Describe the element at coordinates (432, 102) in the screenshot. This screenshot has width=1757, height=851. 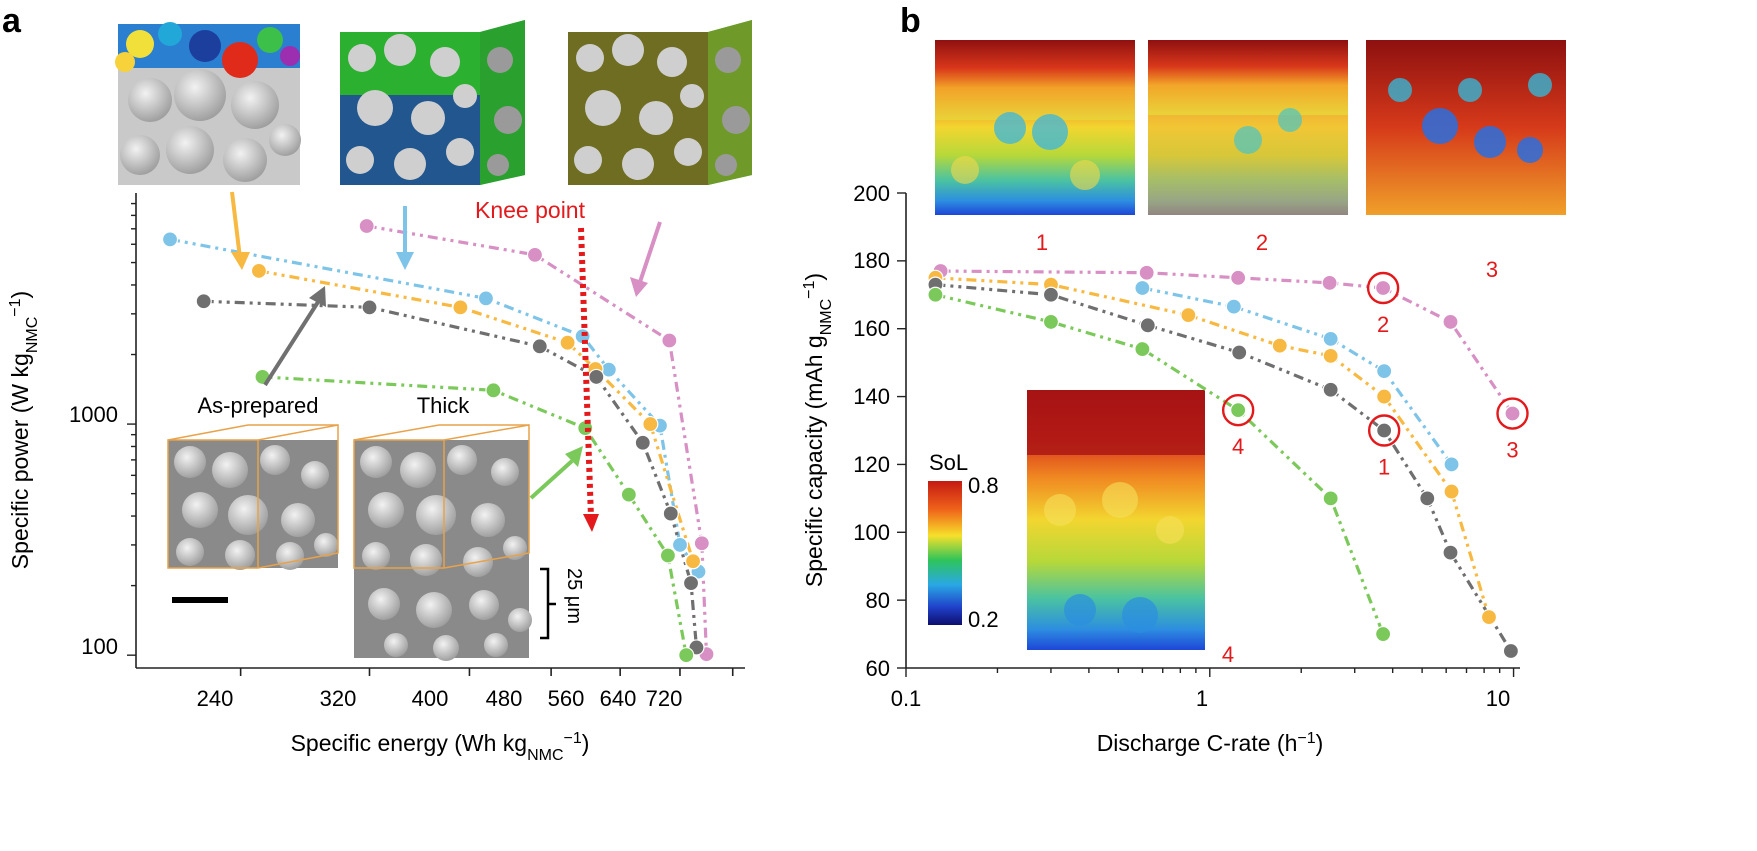
I see `inset-top-blue-phase-cube` at that location.